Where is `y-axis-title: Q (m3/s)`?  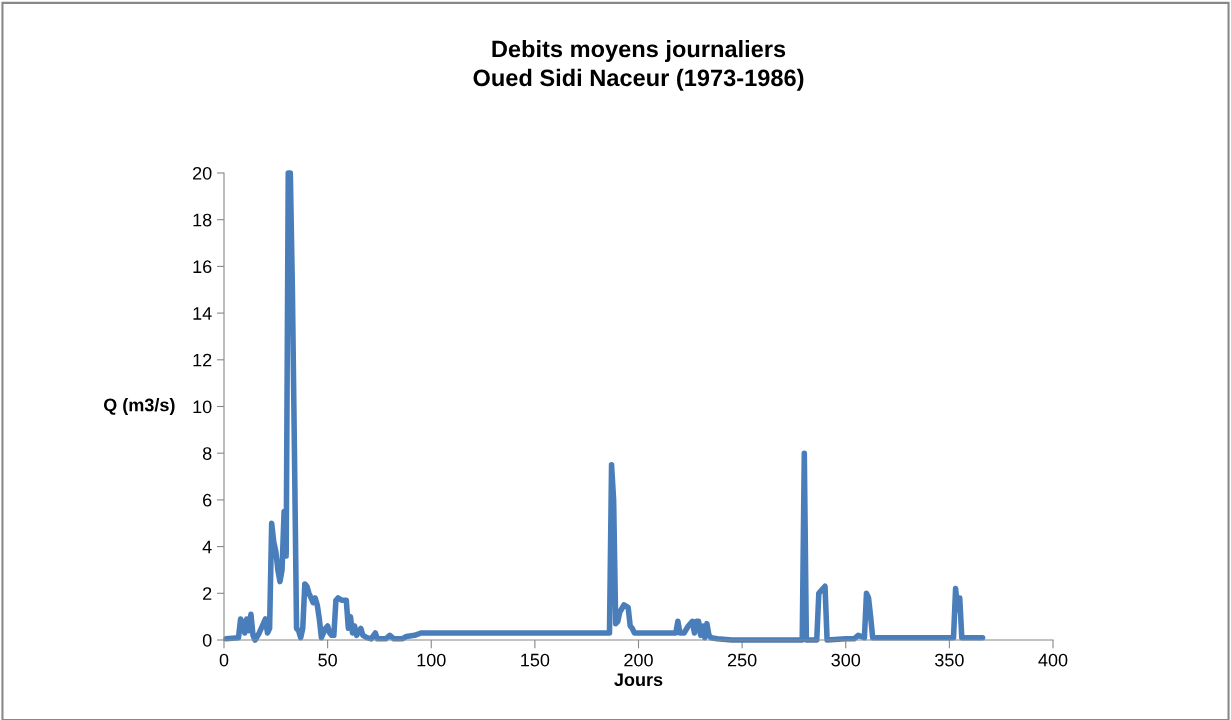
y-axis-title: Q (m3/s) is located at coordinates (139, 406).